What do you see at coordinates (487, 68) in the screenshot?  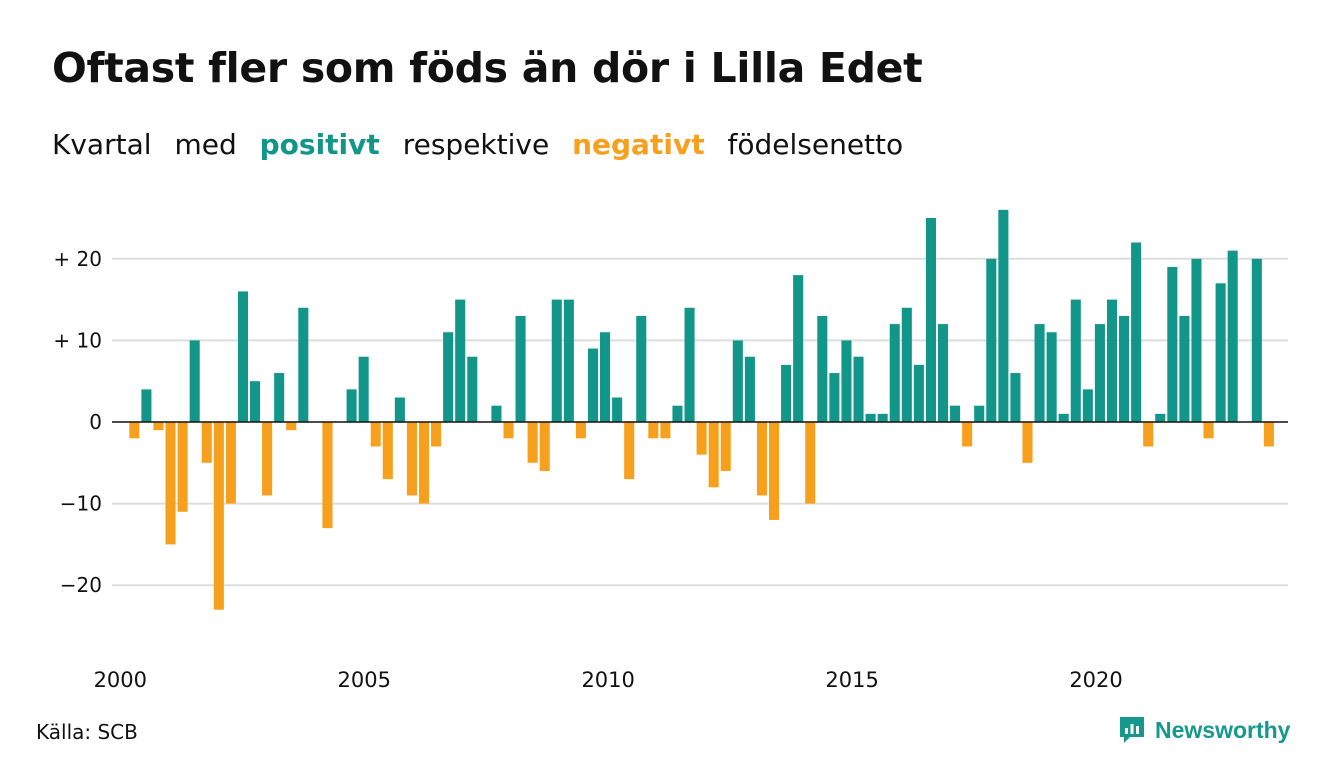 I see `chart-title: Oftast fler som föds än dör i Lilla Edet` at bounding box center [487, 68].